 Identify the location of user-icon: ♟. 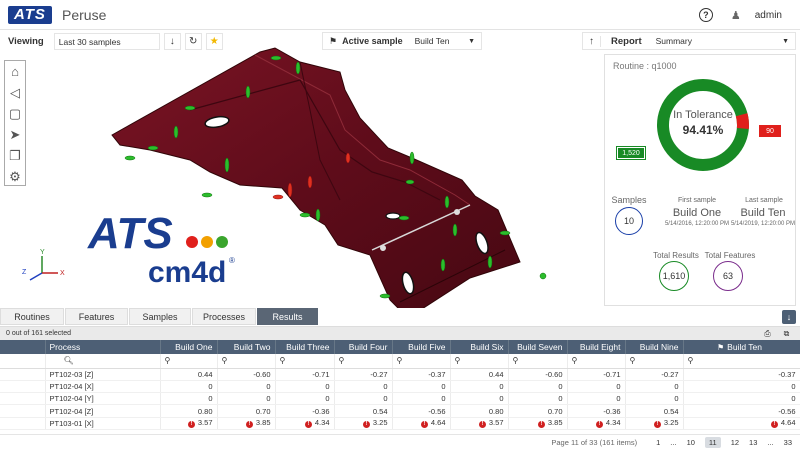
(735, 15).